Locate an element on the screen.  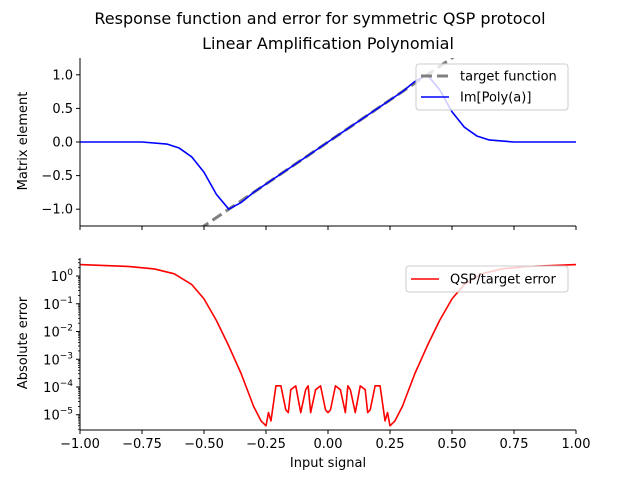
bottom-xtick-label: 0.25 is located at coordinates (390, 444).